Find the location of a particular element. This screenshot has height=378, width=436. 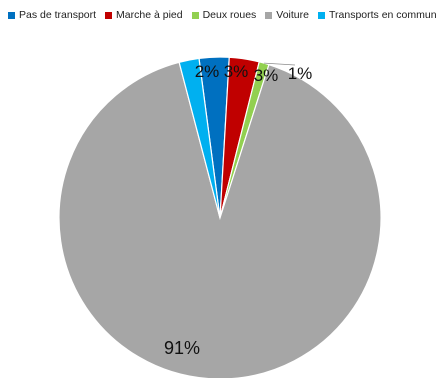

legend-item-transports-en-commun: Transports en commun is located at coordinates (377, 15).